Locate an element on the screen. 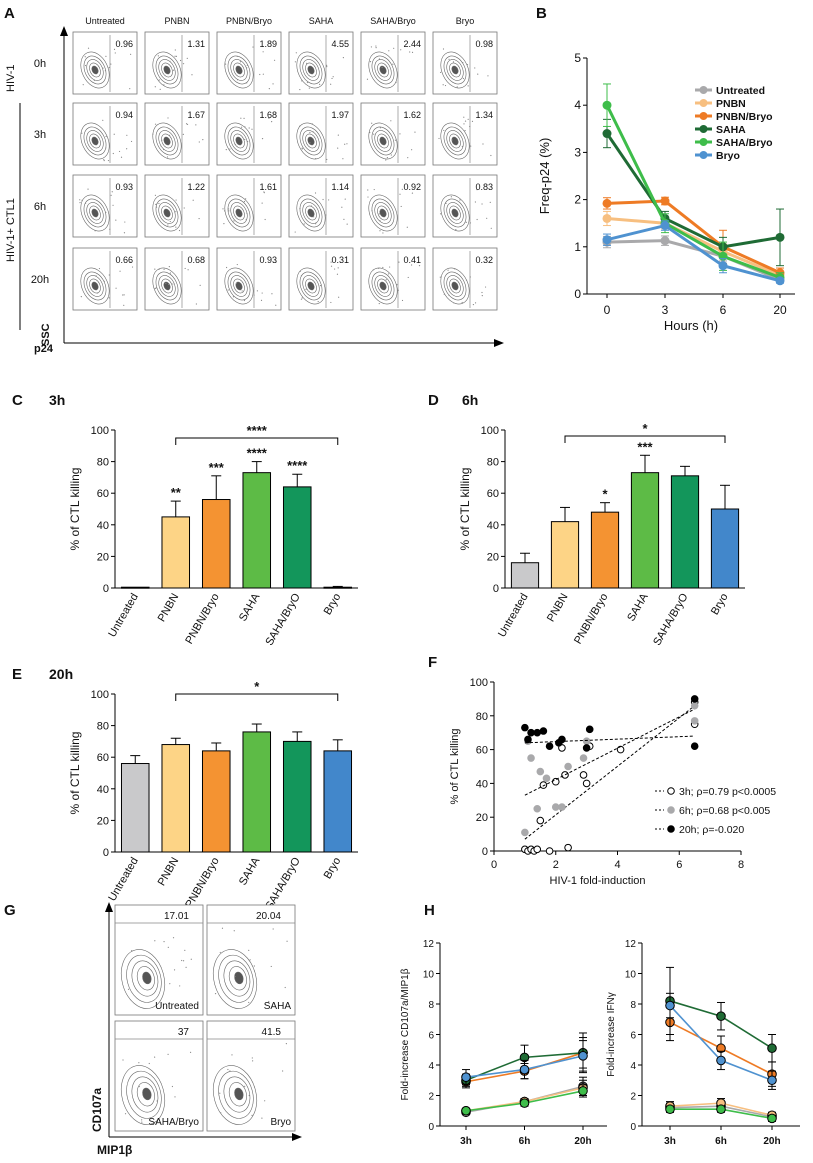  bracket-star: * is located at coordinates (257, 686).